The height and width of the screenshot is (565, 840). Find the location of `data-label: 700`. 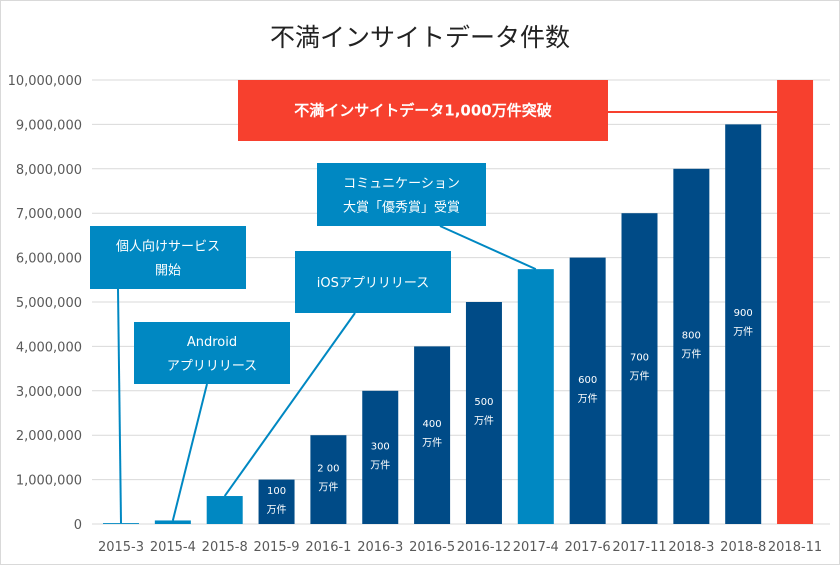

data-label: 700 is located at coordinates (639, 358).